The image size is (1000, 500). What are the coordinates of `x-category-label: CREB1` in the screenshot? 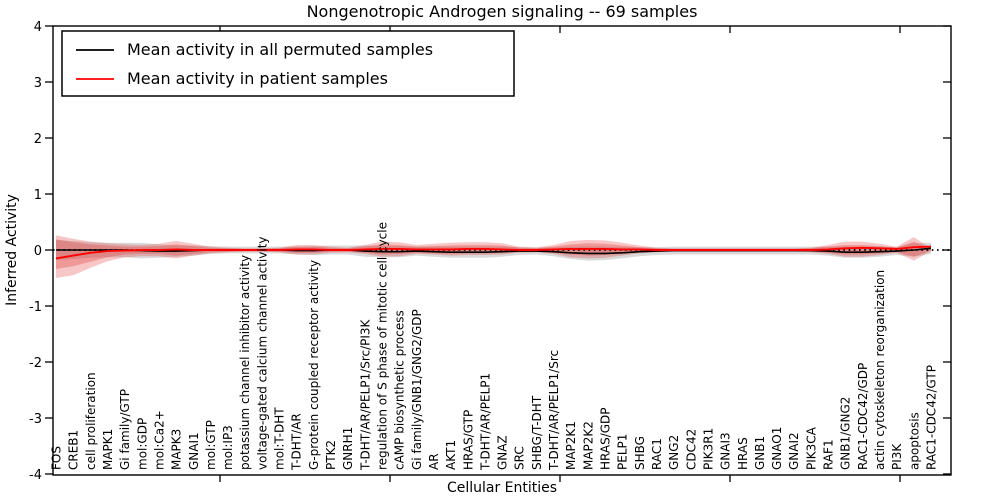 It's located at (74, 450).